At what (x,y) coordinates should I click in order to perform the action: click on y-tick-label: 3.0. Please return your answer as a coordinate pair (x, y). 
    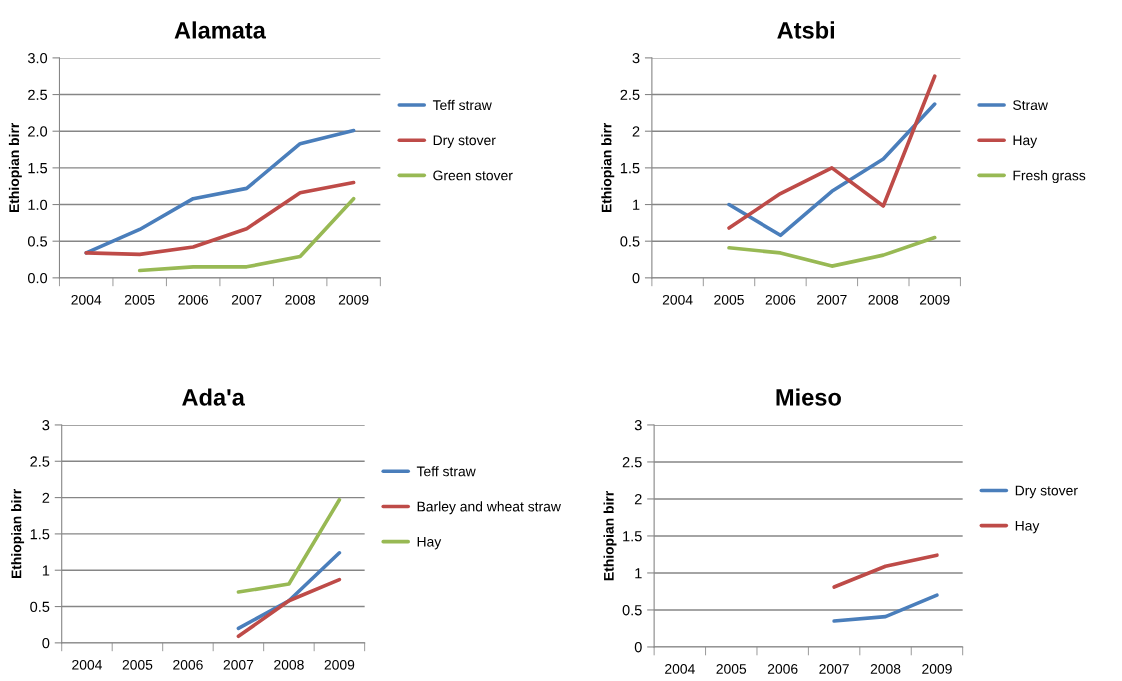
    Looking at the image, I should click on (37, 58).